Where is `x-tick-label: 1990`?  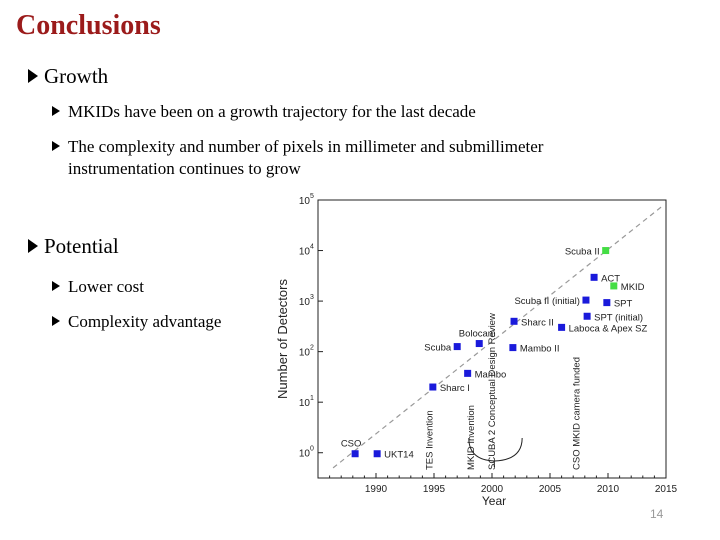
x-tick-label: 1990 is located at coordinates (376, 489).